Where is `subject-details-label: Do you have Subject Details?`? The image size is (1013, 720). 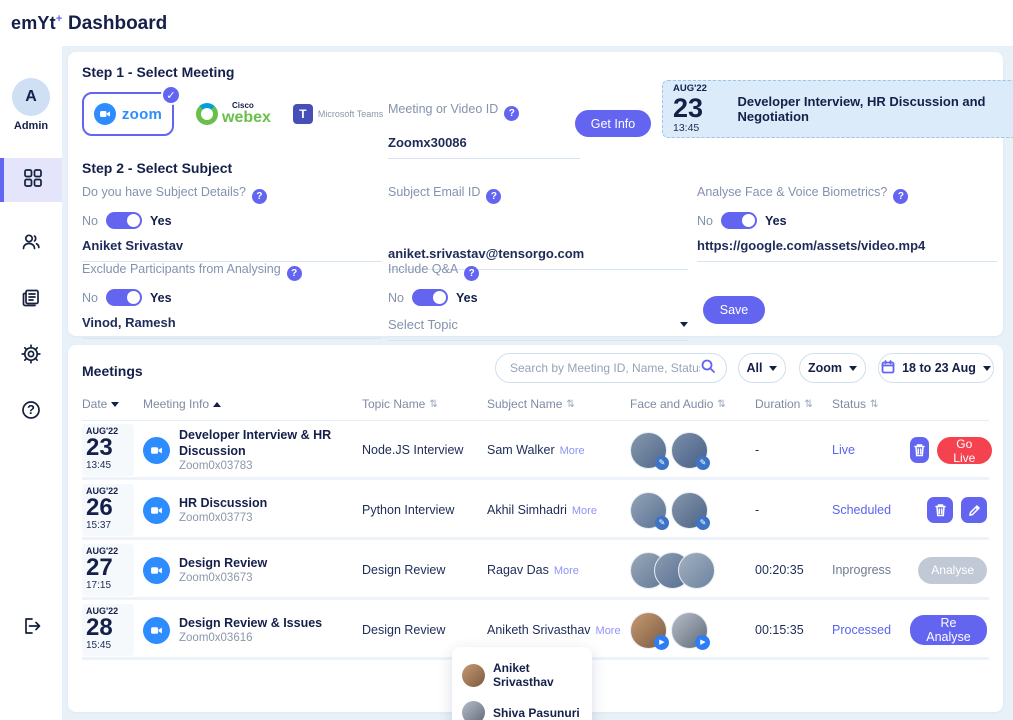 subject-details-label: Do you have Subject Details? is located at coordinates (164, 192).